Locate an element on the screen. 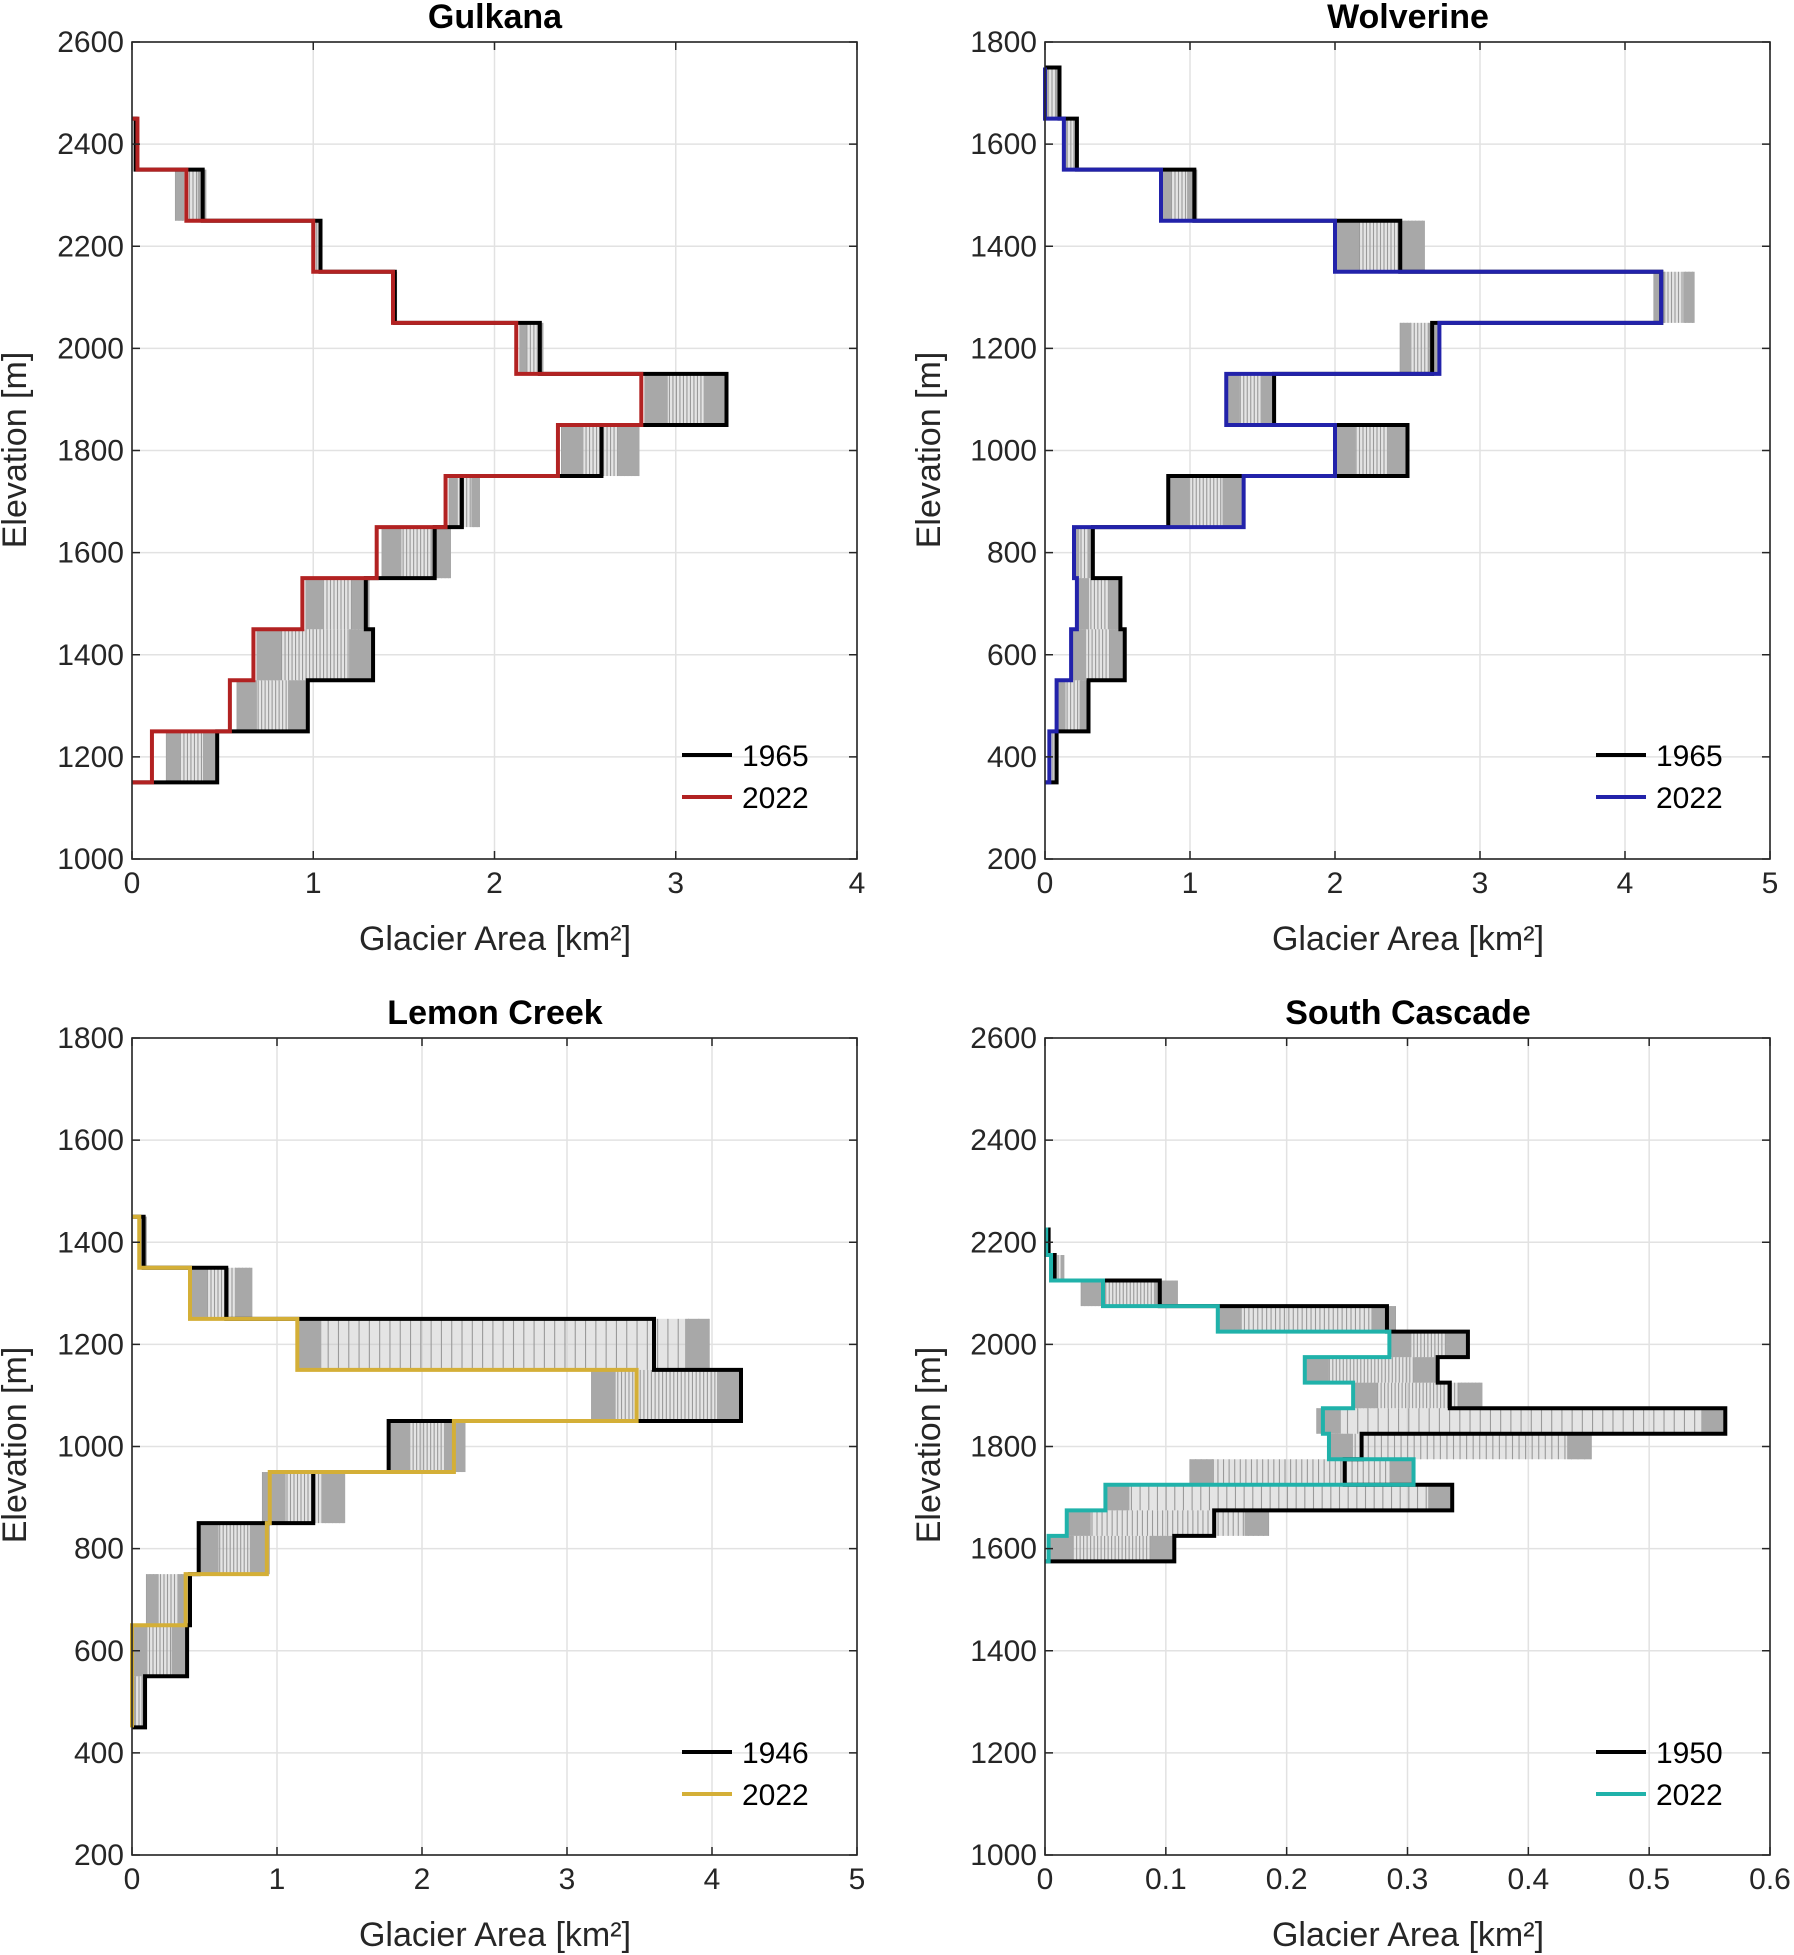 Image resolution: width=1794 pixels, height=1955 pixels. lemon-creek-series-2022 is located at coordinates (384, 1471).